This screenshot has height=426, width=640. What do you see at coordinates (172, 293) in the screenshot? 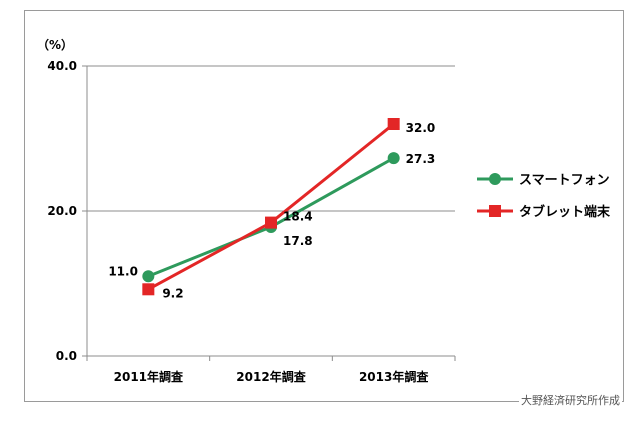
I see `data-label: 9.2` at bounding box center [172, 293].